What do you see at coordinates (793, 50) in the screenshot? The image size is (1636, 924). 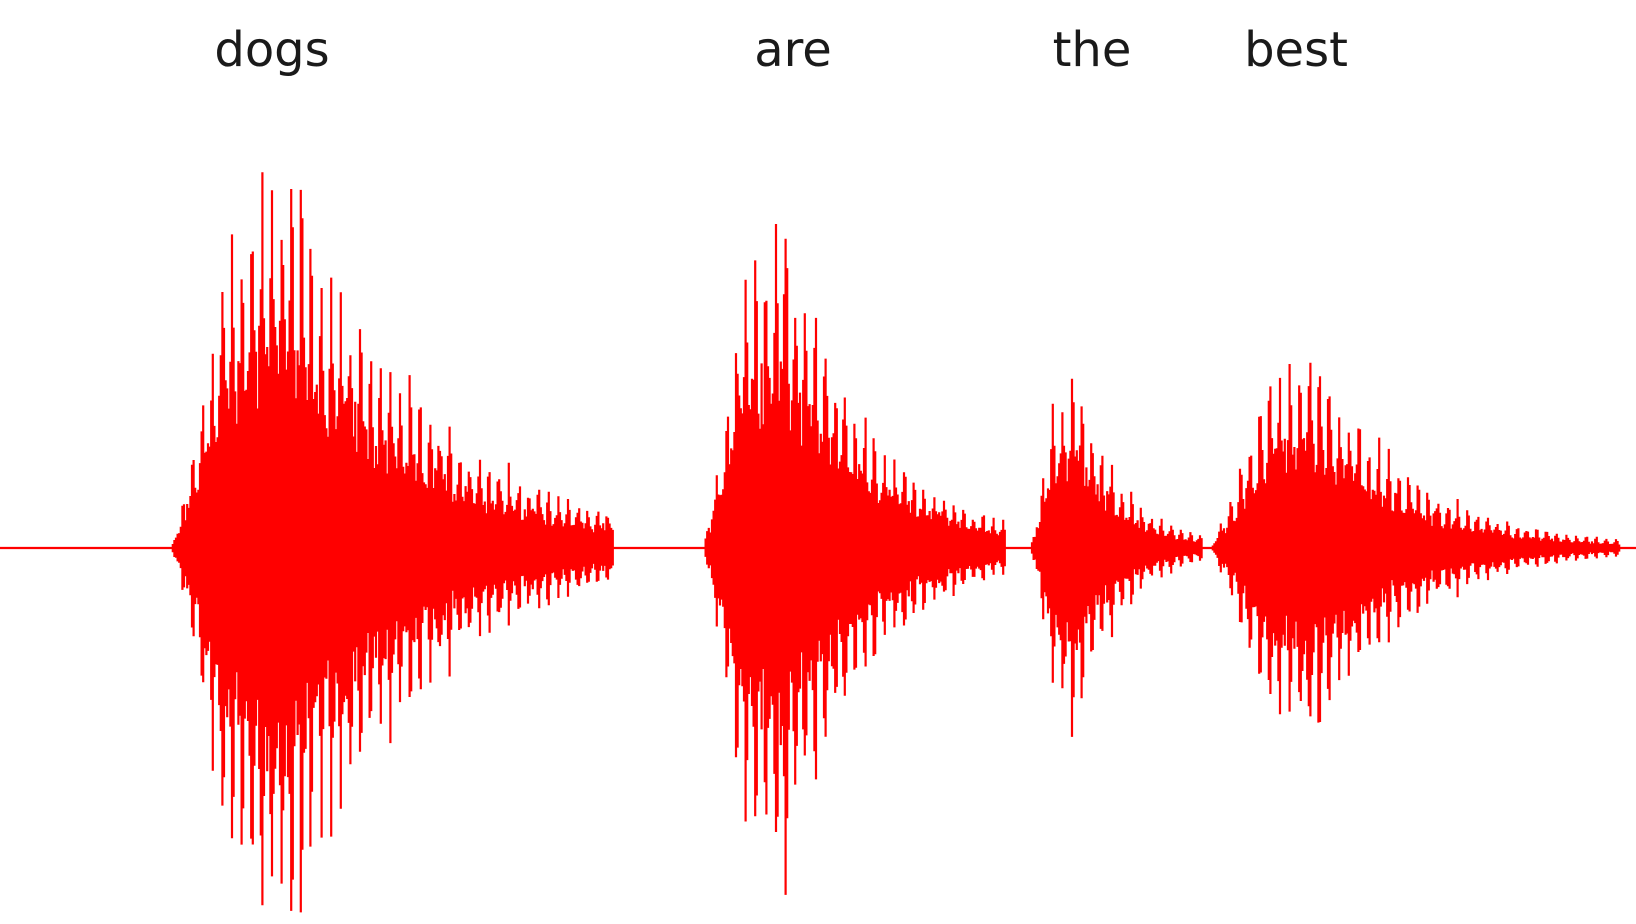 I see `word-label-are: are` at bounding box center [793, 50].